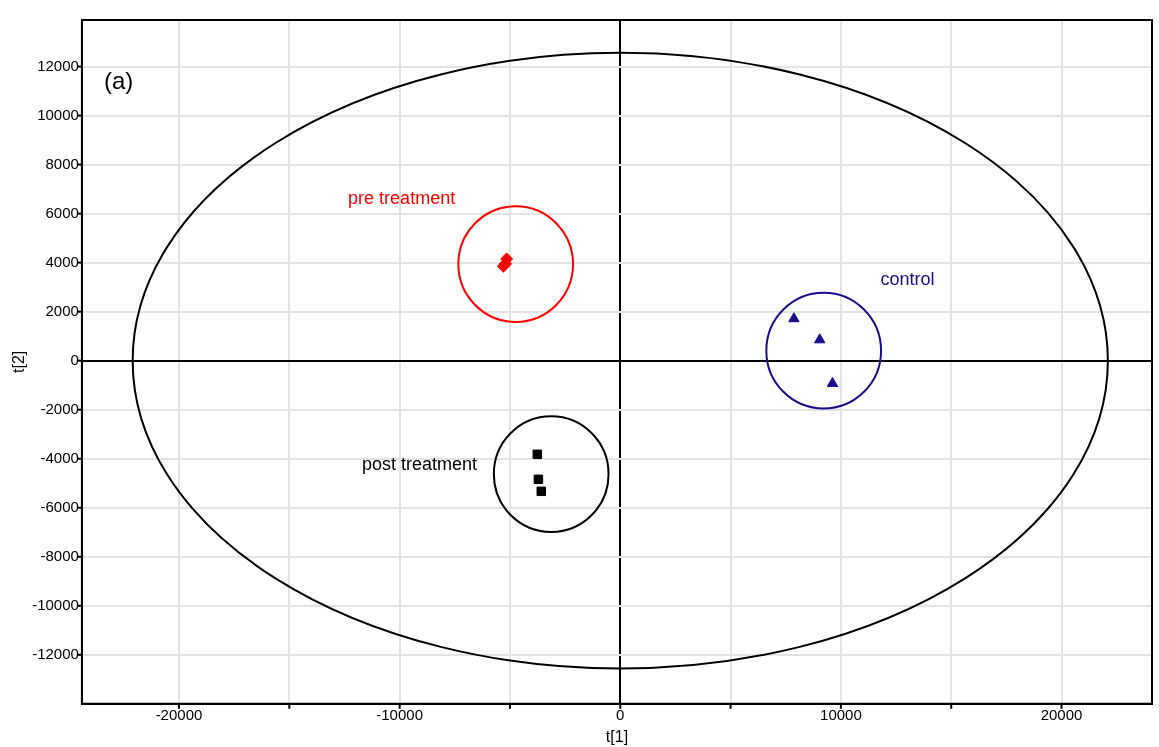 This screenshot has width=1159, height=747. What do you see at coordinates (179, 714) in the screenshot?
I see `x-tick-label: -20000` at bounding box center [179, 714].